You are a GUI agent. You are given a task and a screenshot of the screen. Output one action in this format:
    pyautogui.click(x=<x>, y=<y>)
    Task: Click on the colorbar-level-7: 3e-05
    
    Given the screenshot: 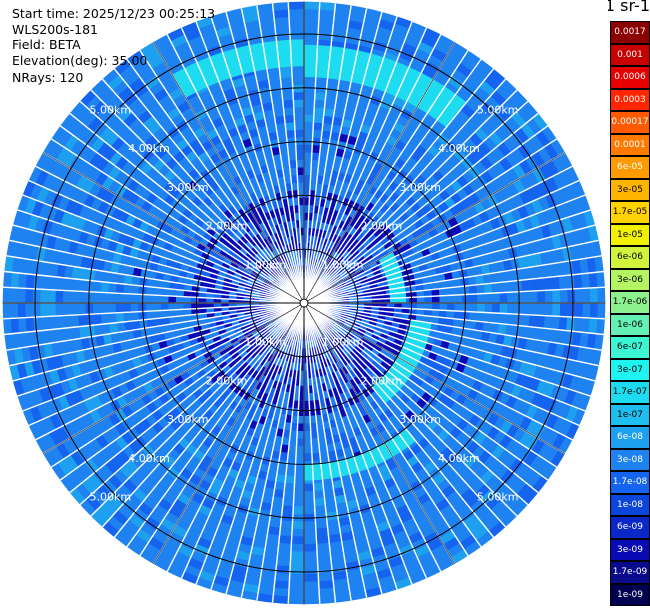 What is the action you would take?
    pyautogui.click(x=630, y=189)
    